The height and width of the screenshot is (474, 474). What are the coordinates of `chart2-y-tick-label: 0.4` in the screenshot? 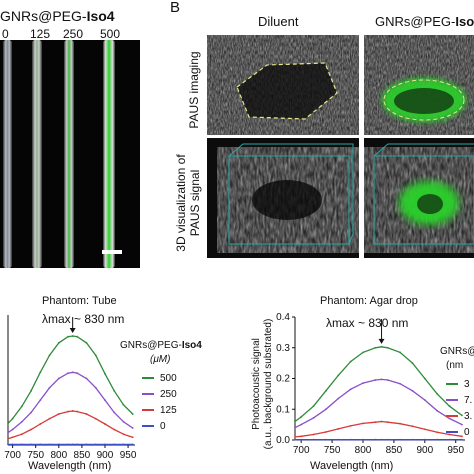 It's located at (283, 317).